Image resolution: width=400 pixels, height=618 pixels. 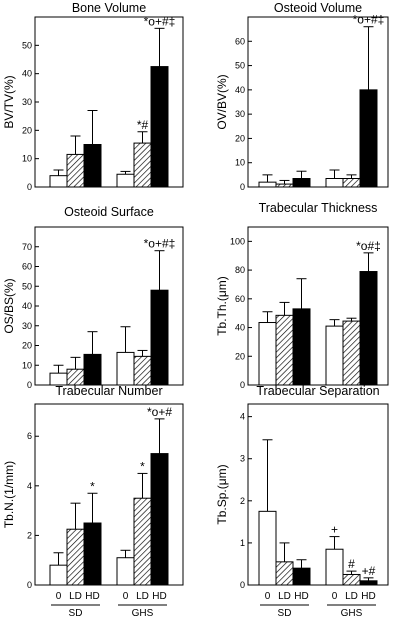 What do you see at coordinates (9, 494) in the screenshot?
I see `y-axis-label: Tb.N.(1/mm)` at bounding box center [9, 494].